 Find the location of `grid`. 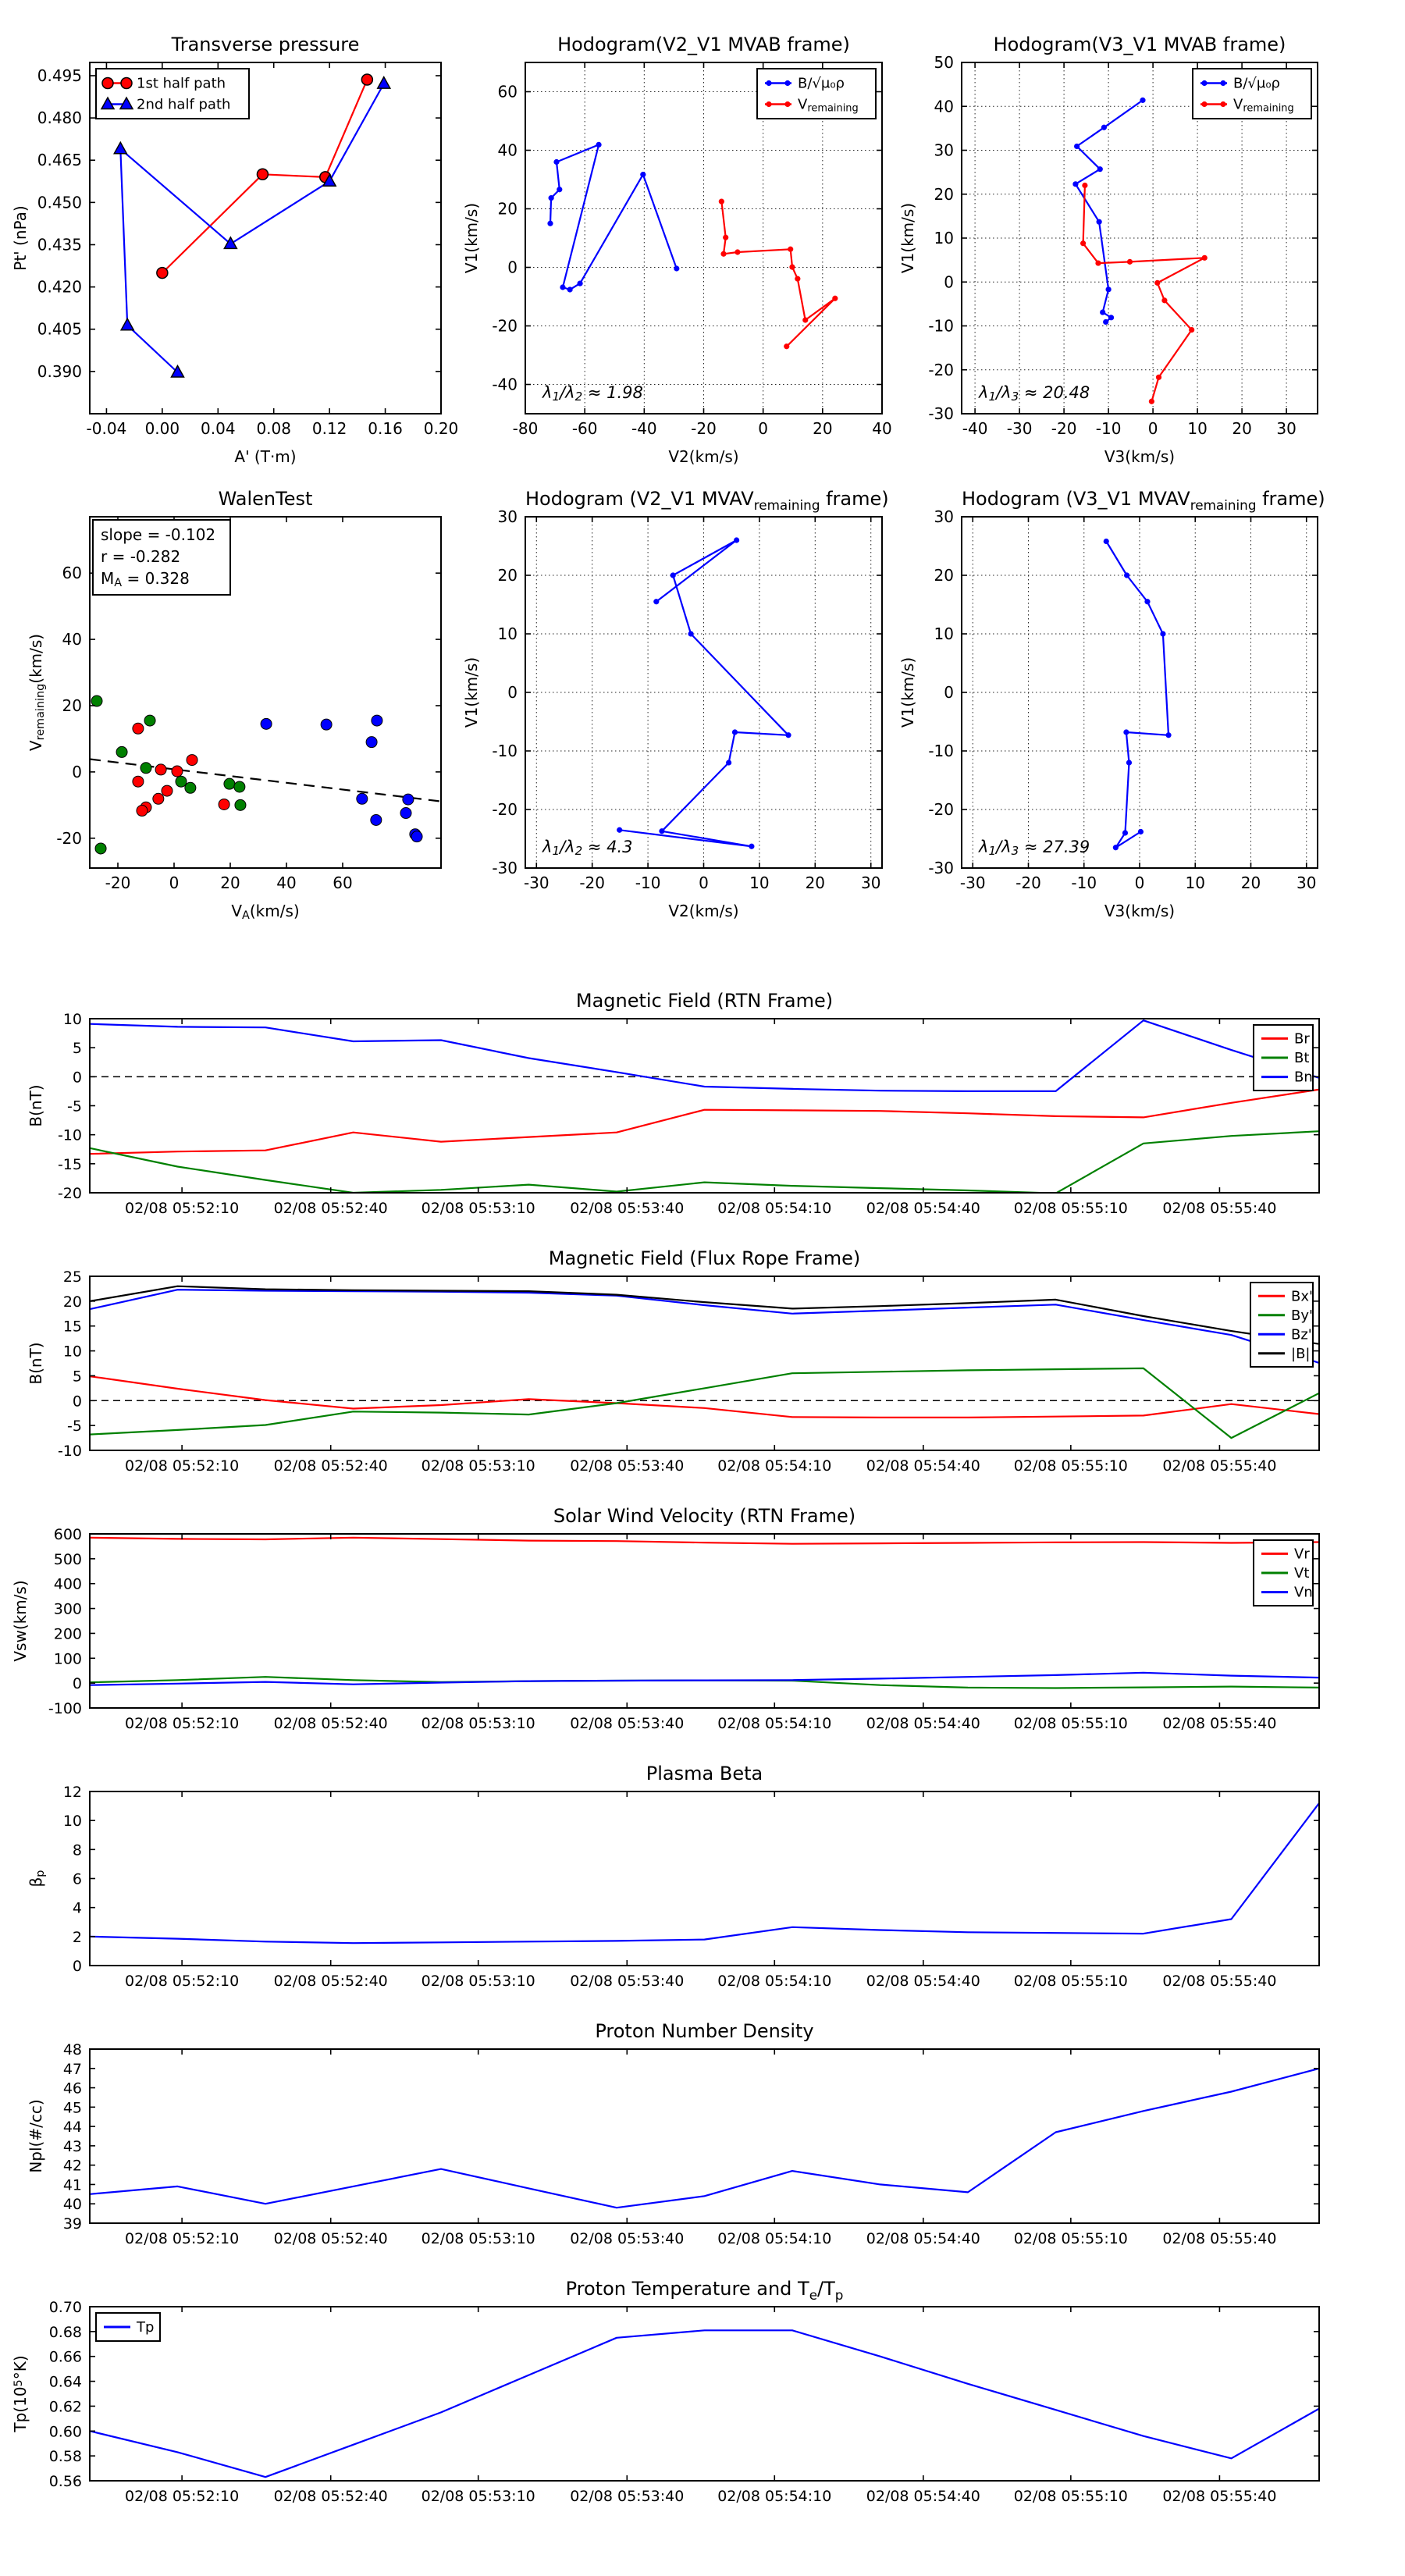

grid is located at coordinates (1140, 238).